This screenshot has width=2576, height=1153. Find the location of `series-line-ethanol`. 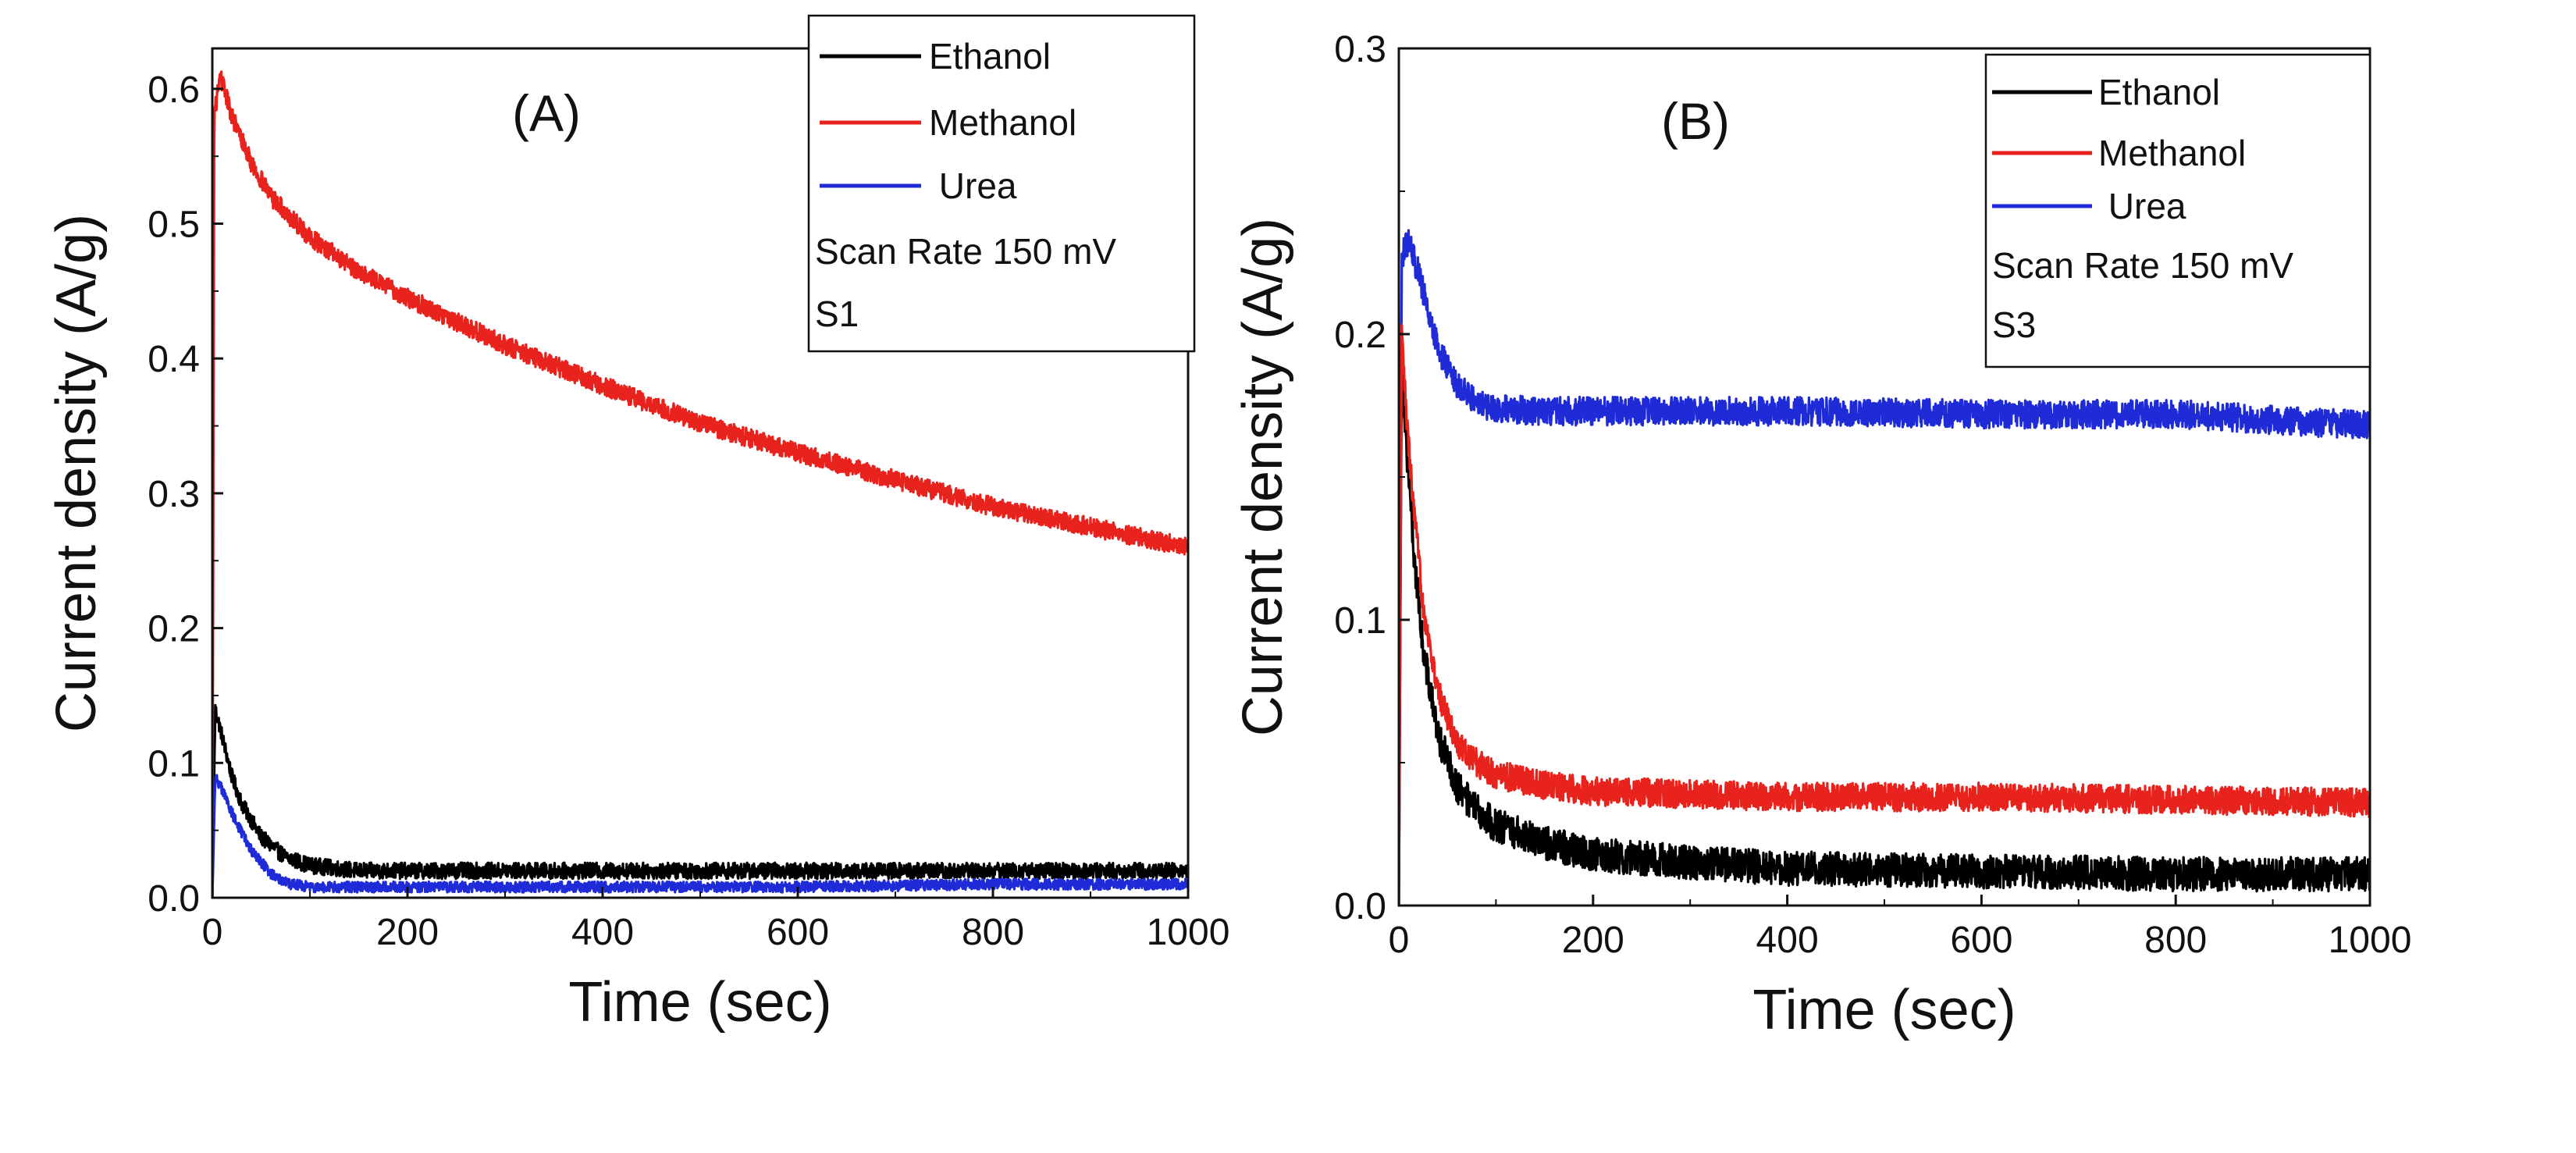

series-line-ethanol is located at coordinates (700, 800).